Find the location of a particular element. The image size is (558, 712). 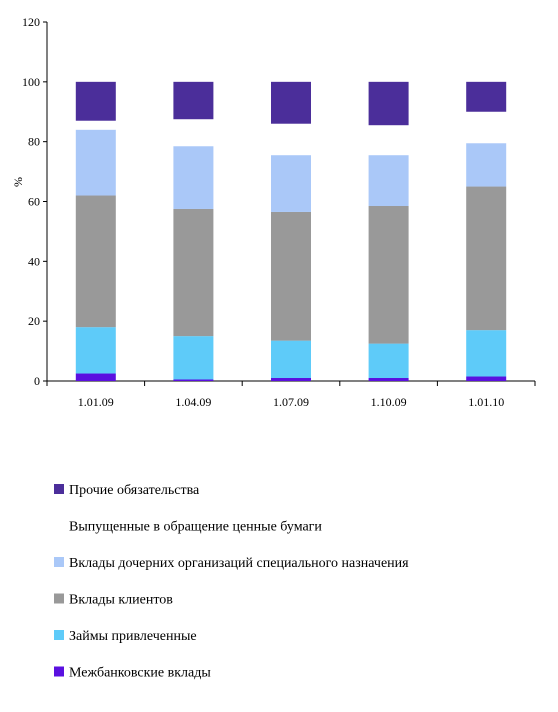

y-tick-label: 20 is located at coordinates (34, 321).